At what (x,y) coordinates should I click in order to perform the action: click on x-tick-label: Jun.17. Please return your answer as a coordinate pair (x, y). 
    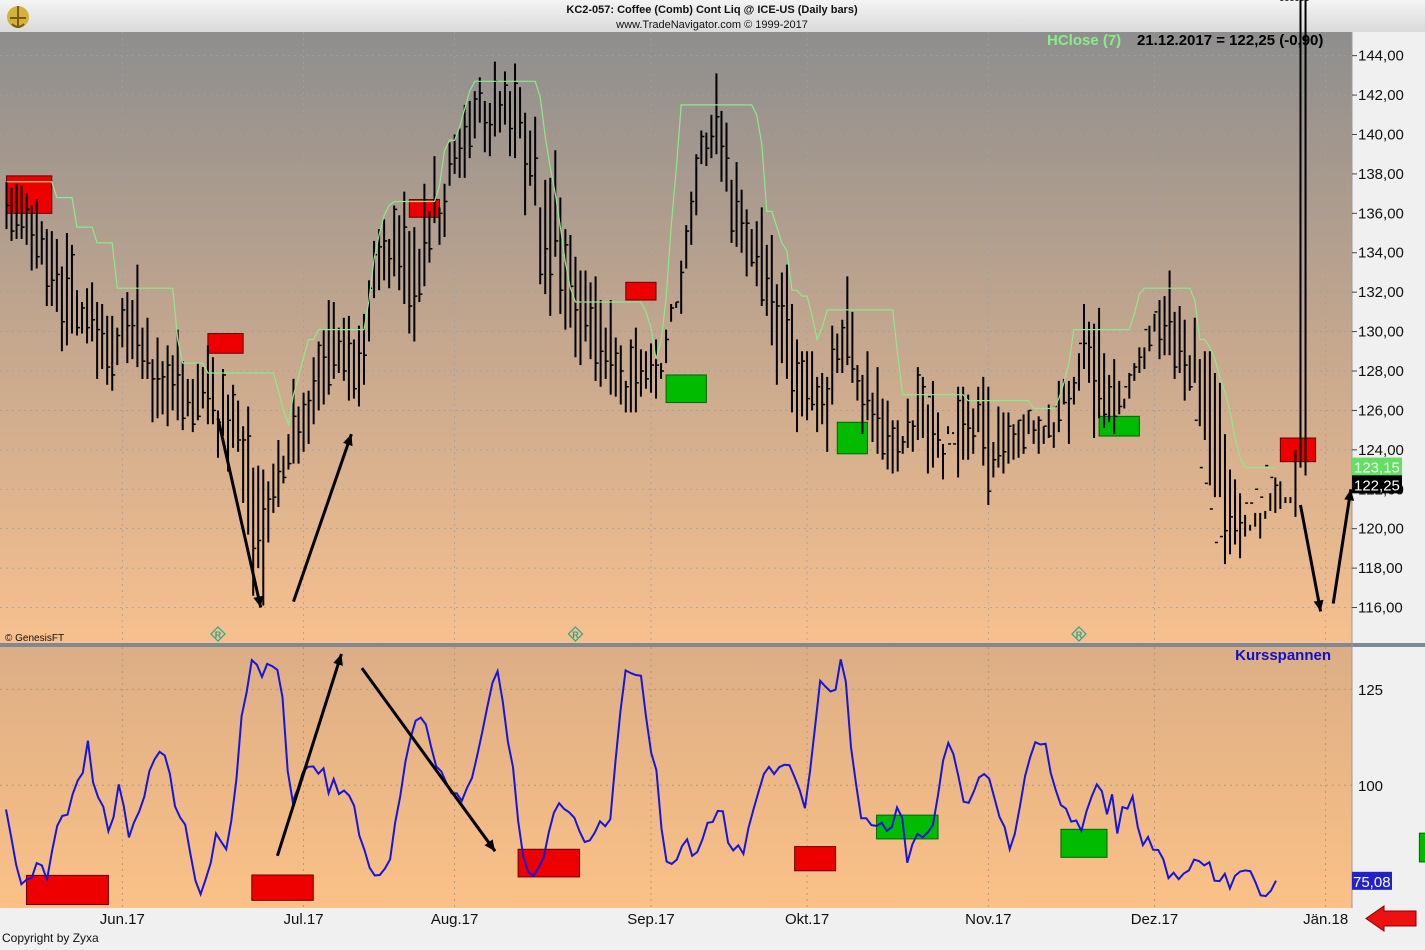
    Looking at the image, I should click on (122, 919).